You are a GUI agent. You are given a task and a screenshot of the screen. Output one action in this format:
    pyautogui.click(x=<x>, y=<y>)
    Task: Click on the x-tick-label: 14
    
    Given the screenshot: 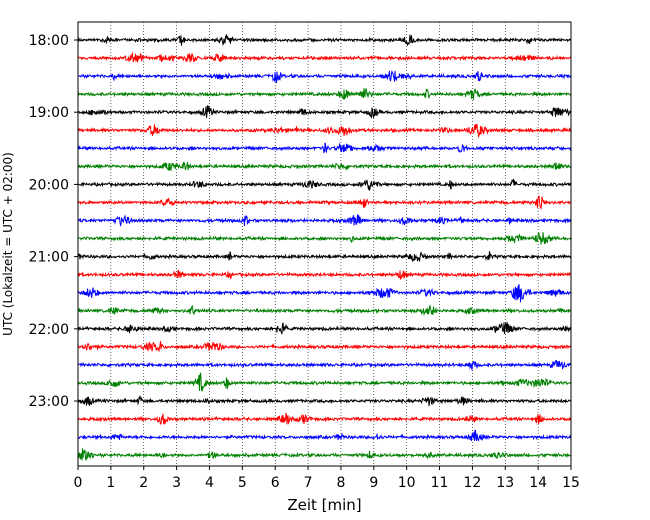 What is the action you would take?
    pyautogui.click(x=538, y=483)
    